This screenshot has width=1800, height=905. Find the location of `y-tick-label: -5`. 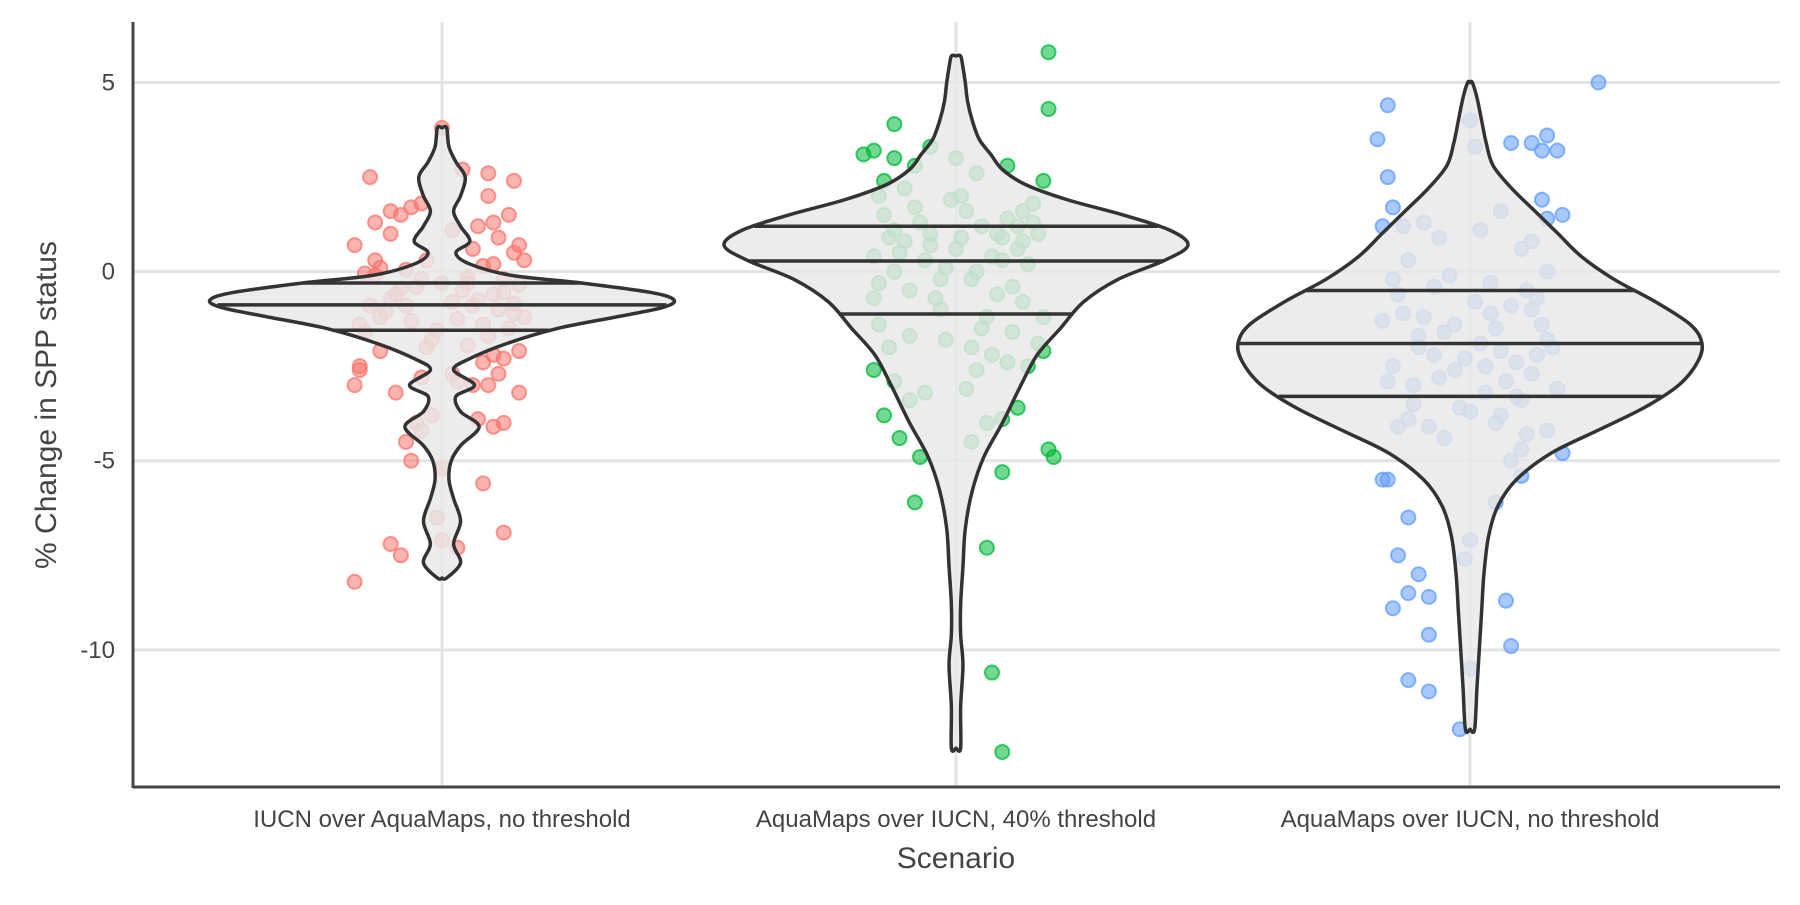

y-tick-label: -5 is located at coordinates (104, 461).